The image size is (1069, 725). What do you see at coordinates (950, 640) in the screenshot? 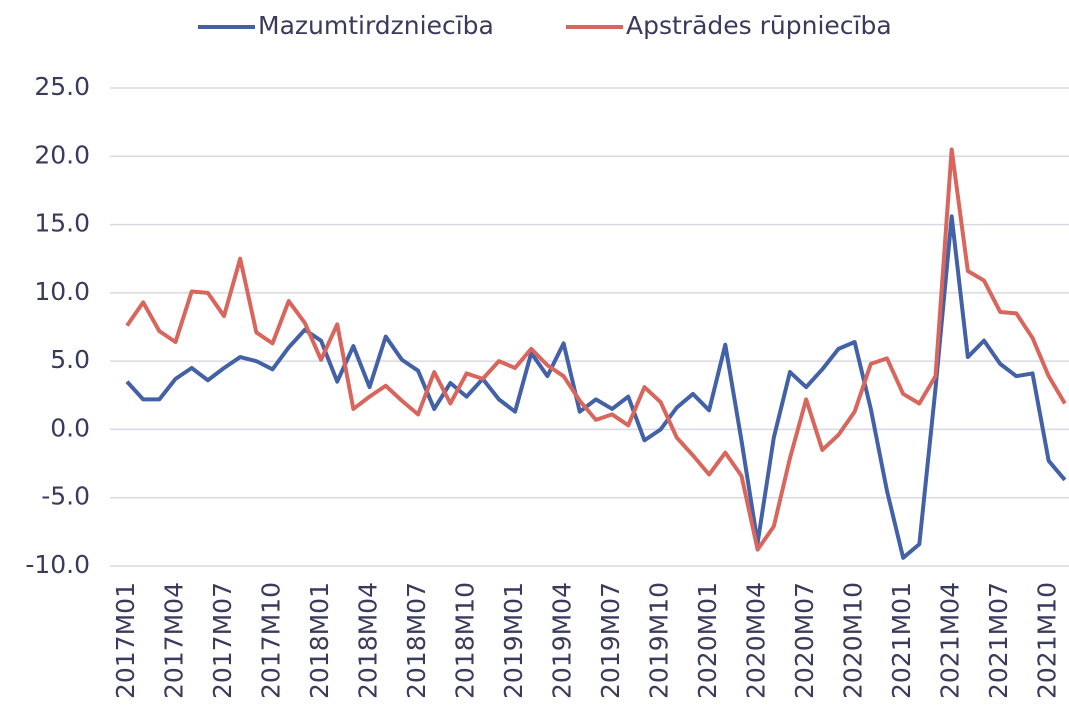
I see `x-tick-label: 2021M04` at bounding box center [950, 640].